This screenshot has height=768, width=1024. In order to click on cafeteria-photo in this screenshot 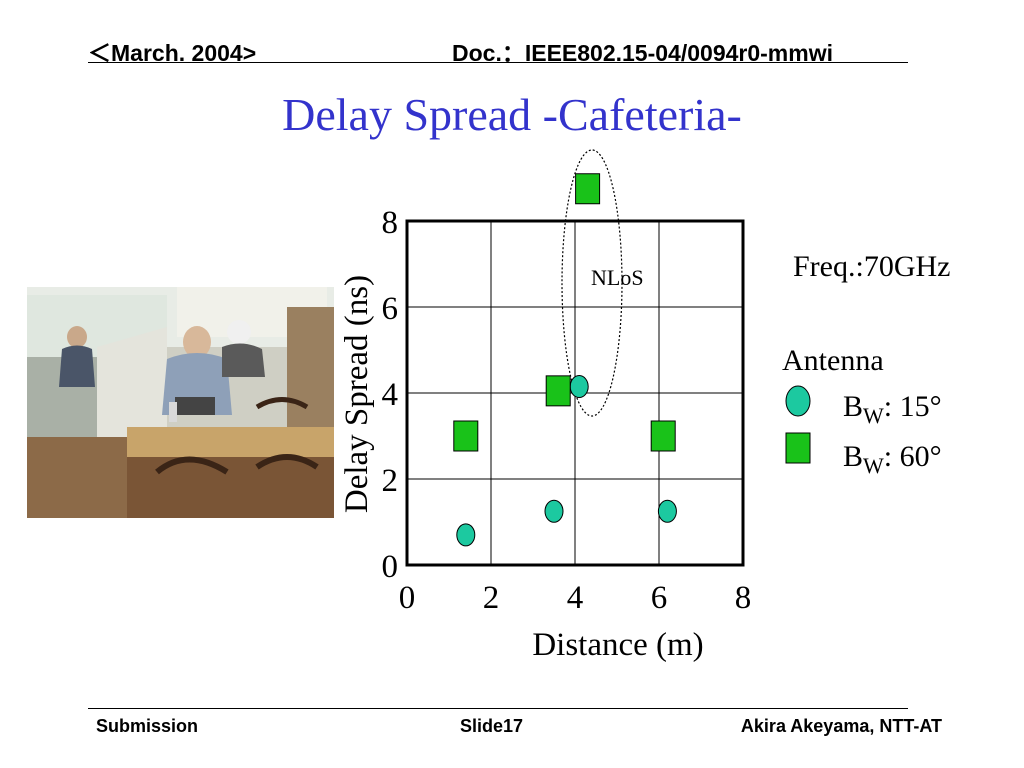, I will do `click(180, 402)`.